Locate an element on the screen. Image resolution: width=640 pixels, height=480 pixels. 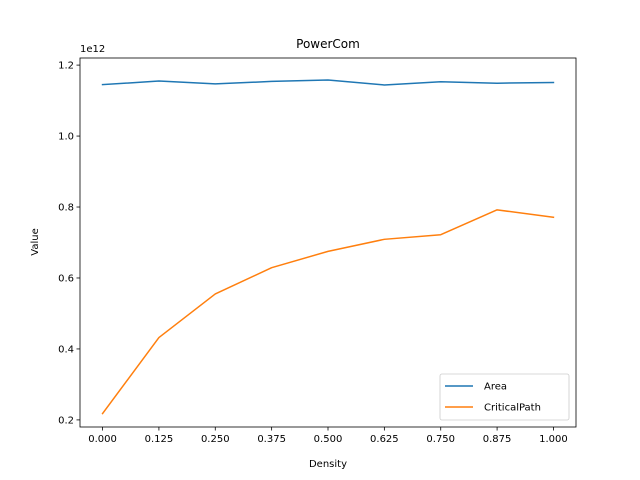
x-tick-label: 0.125 is located at coordinates (159, 439).